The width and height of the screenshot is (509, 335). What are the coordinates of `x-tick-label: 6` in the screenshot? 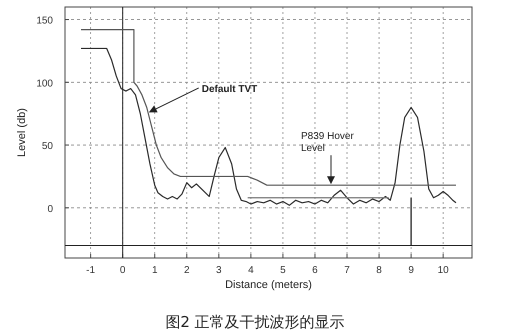 It's located at (315, 270).